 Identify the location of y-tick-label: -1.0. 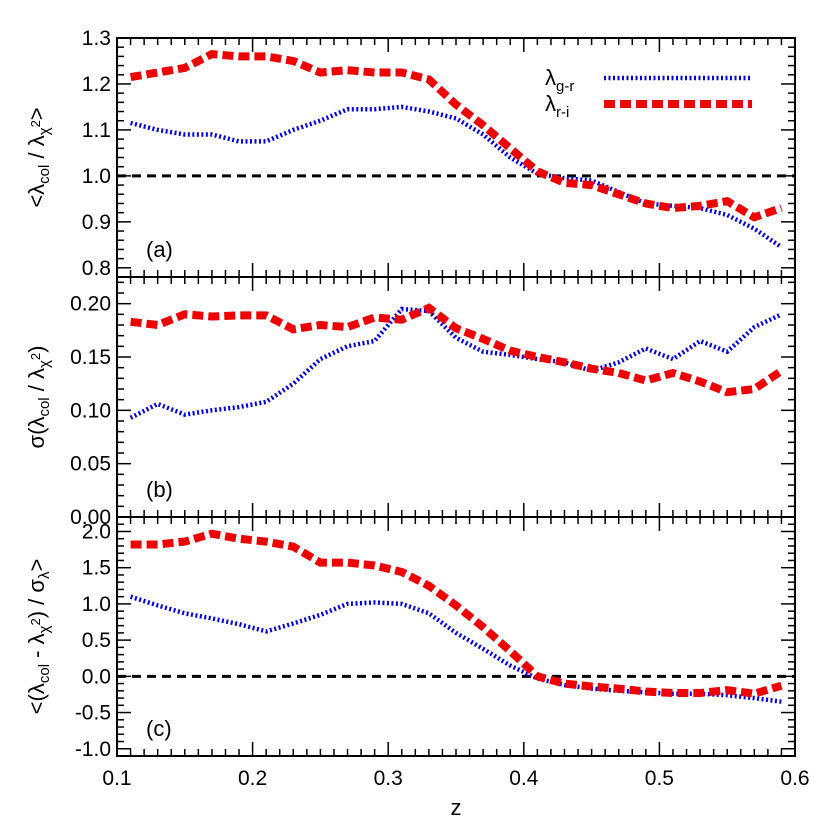
(93, 749).